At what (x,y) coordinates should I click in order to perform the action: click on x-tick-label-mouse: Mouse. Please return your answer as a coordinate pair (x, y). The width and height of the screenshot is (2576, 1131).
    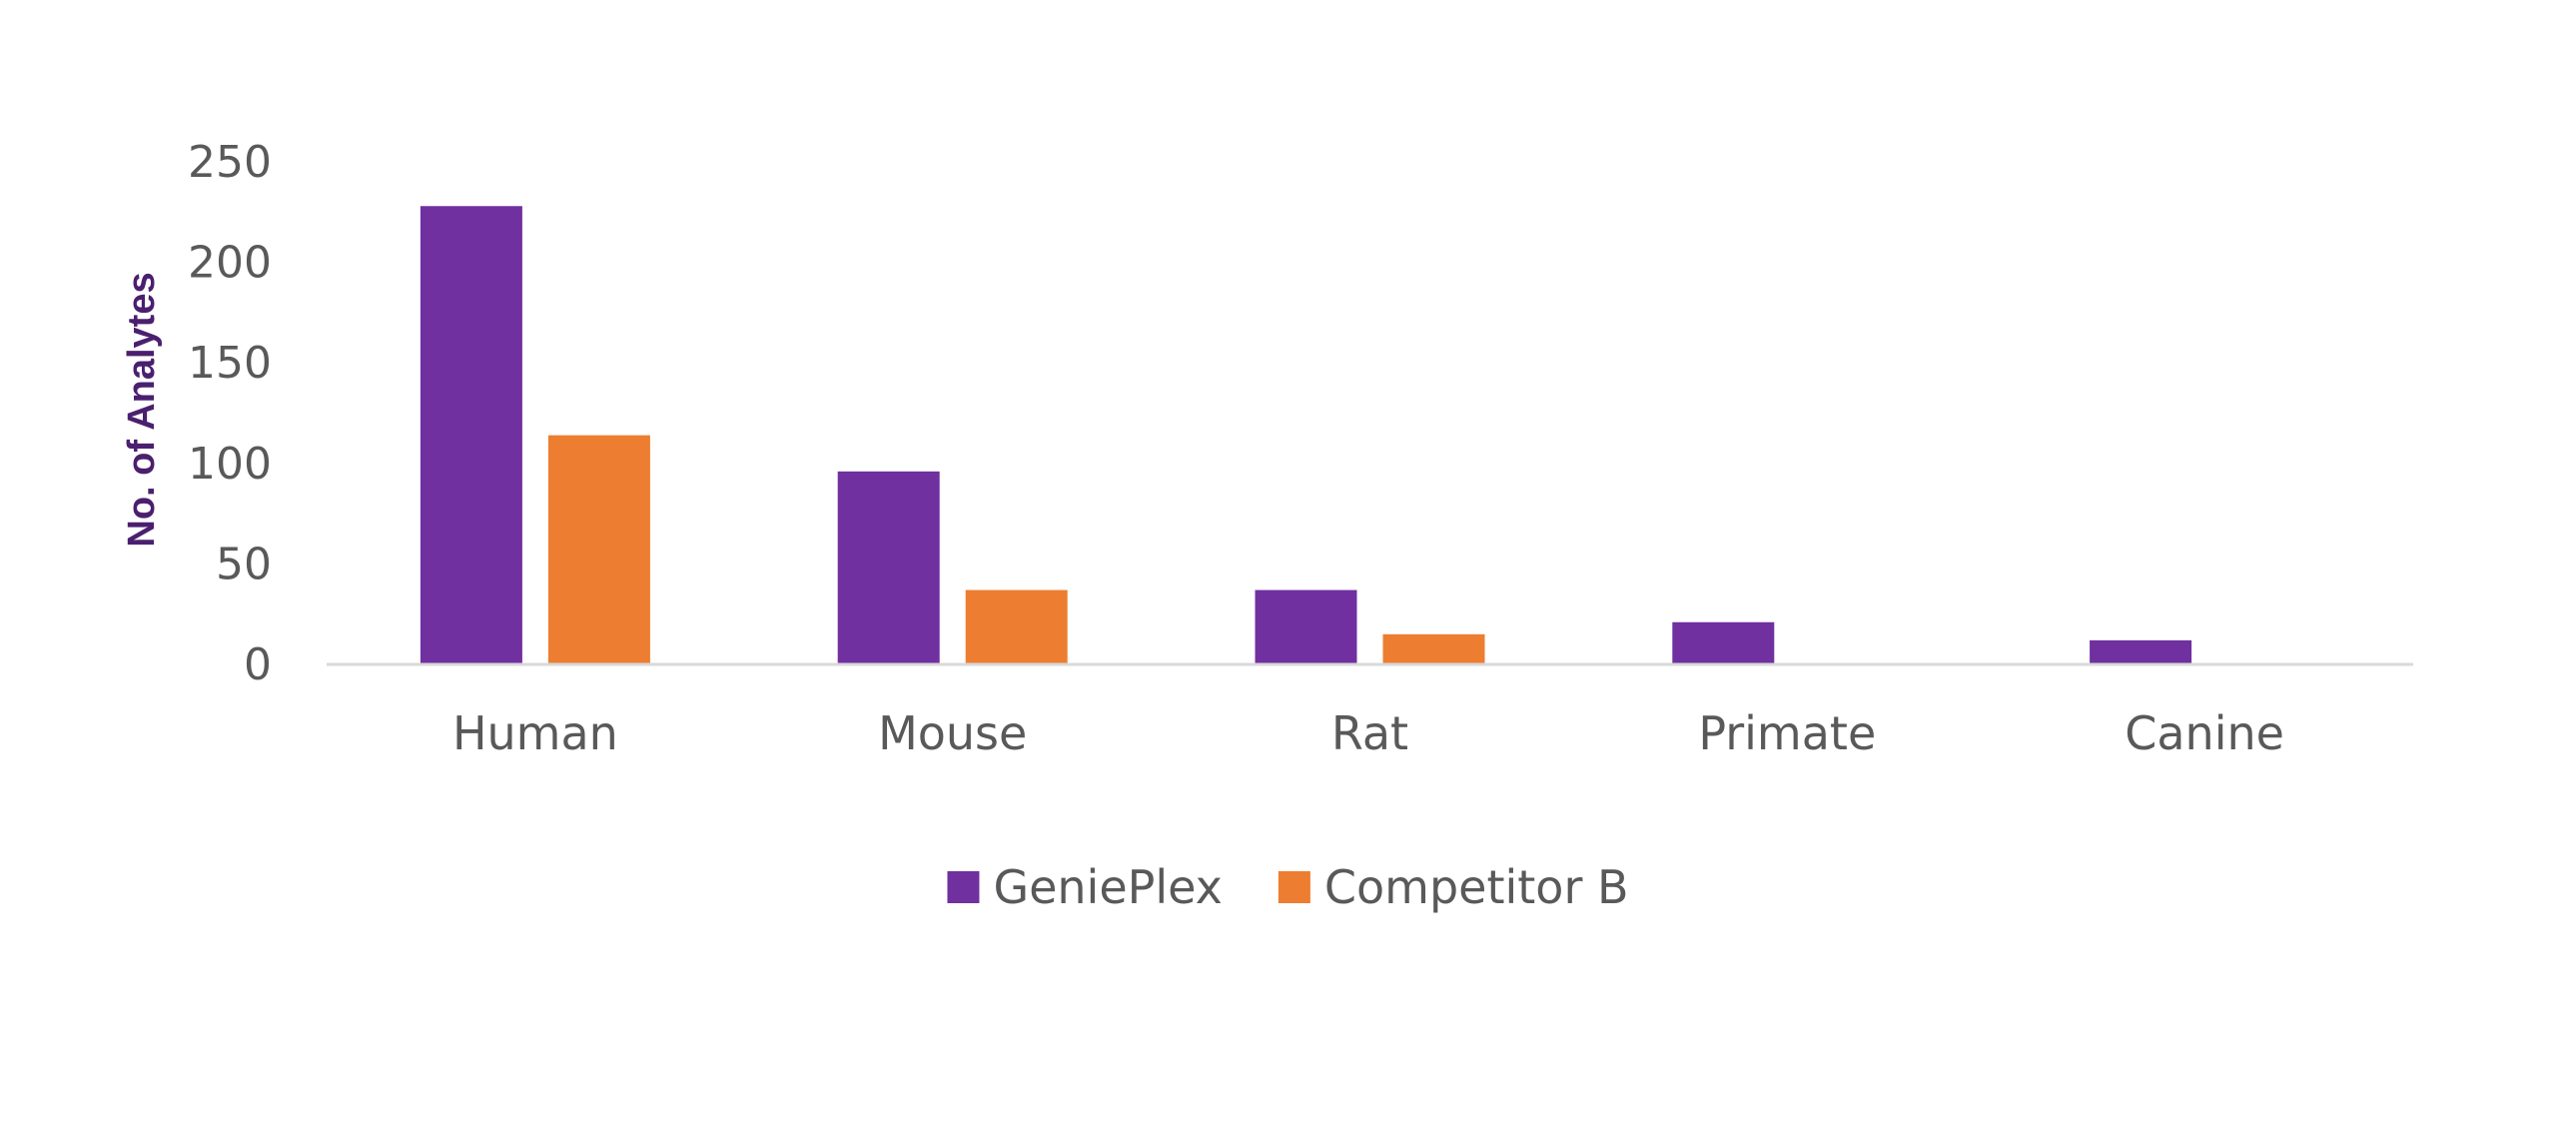
    Looking at the image, I should click on (953, 733).